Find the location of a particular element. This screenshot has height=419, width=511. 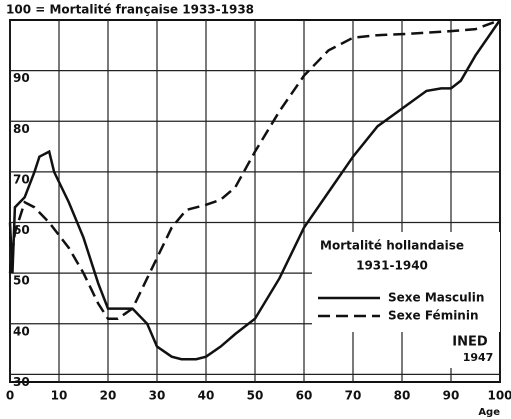

legend-title: 1931-1940 is located at coordinates (392, 266).